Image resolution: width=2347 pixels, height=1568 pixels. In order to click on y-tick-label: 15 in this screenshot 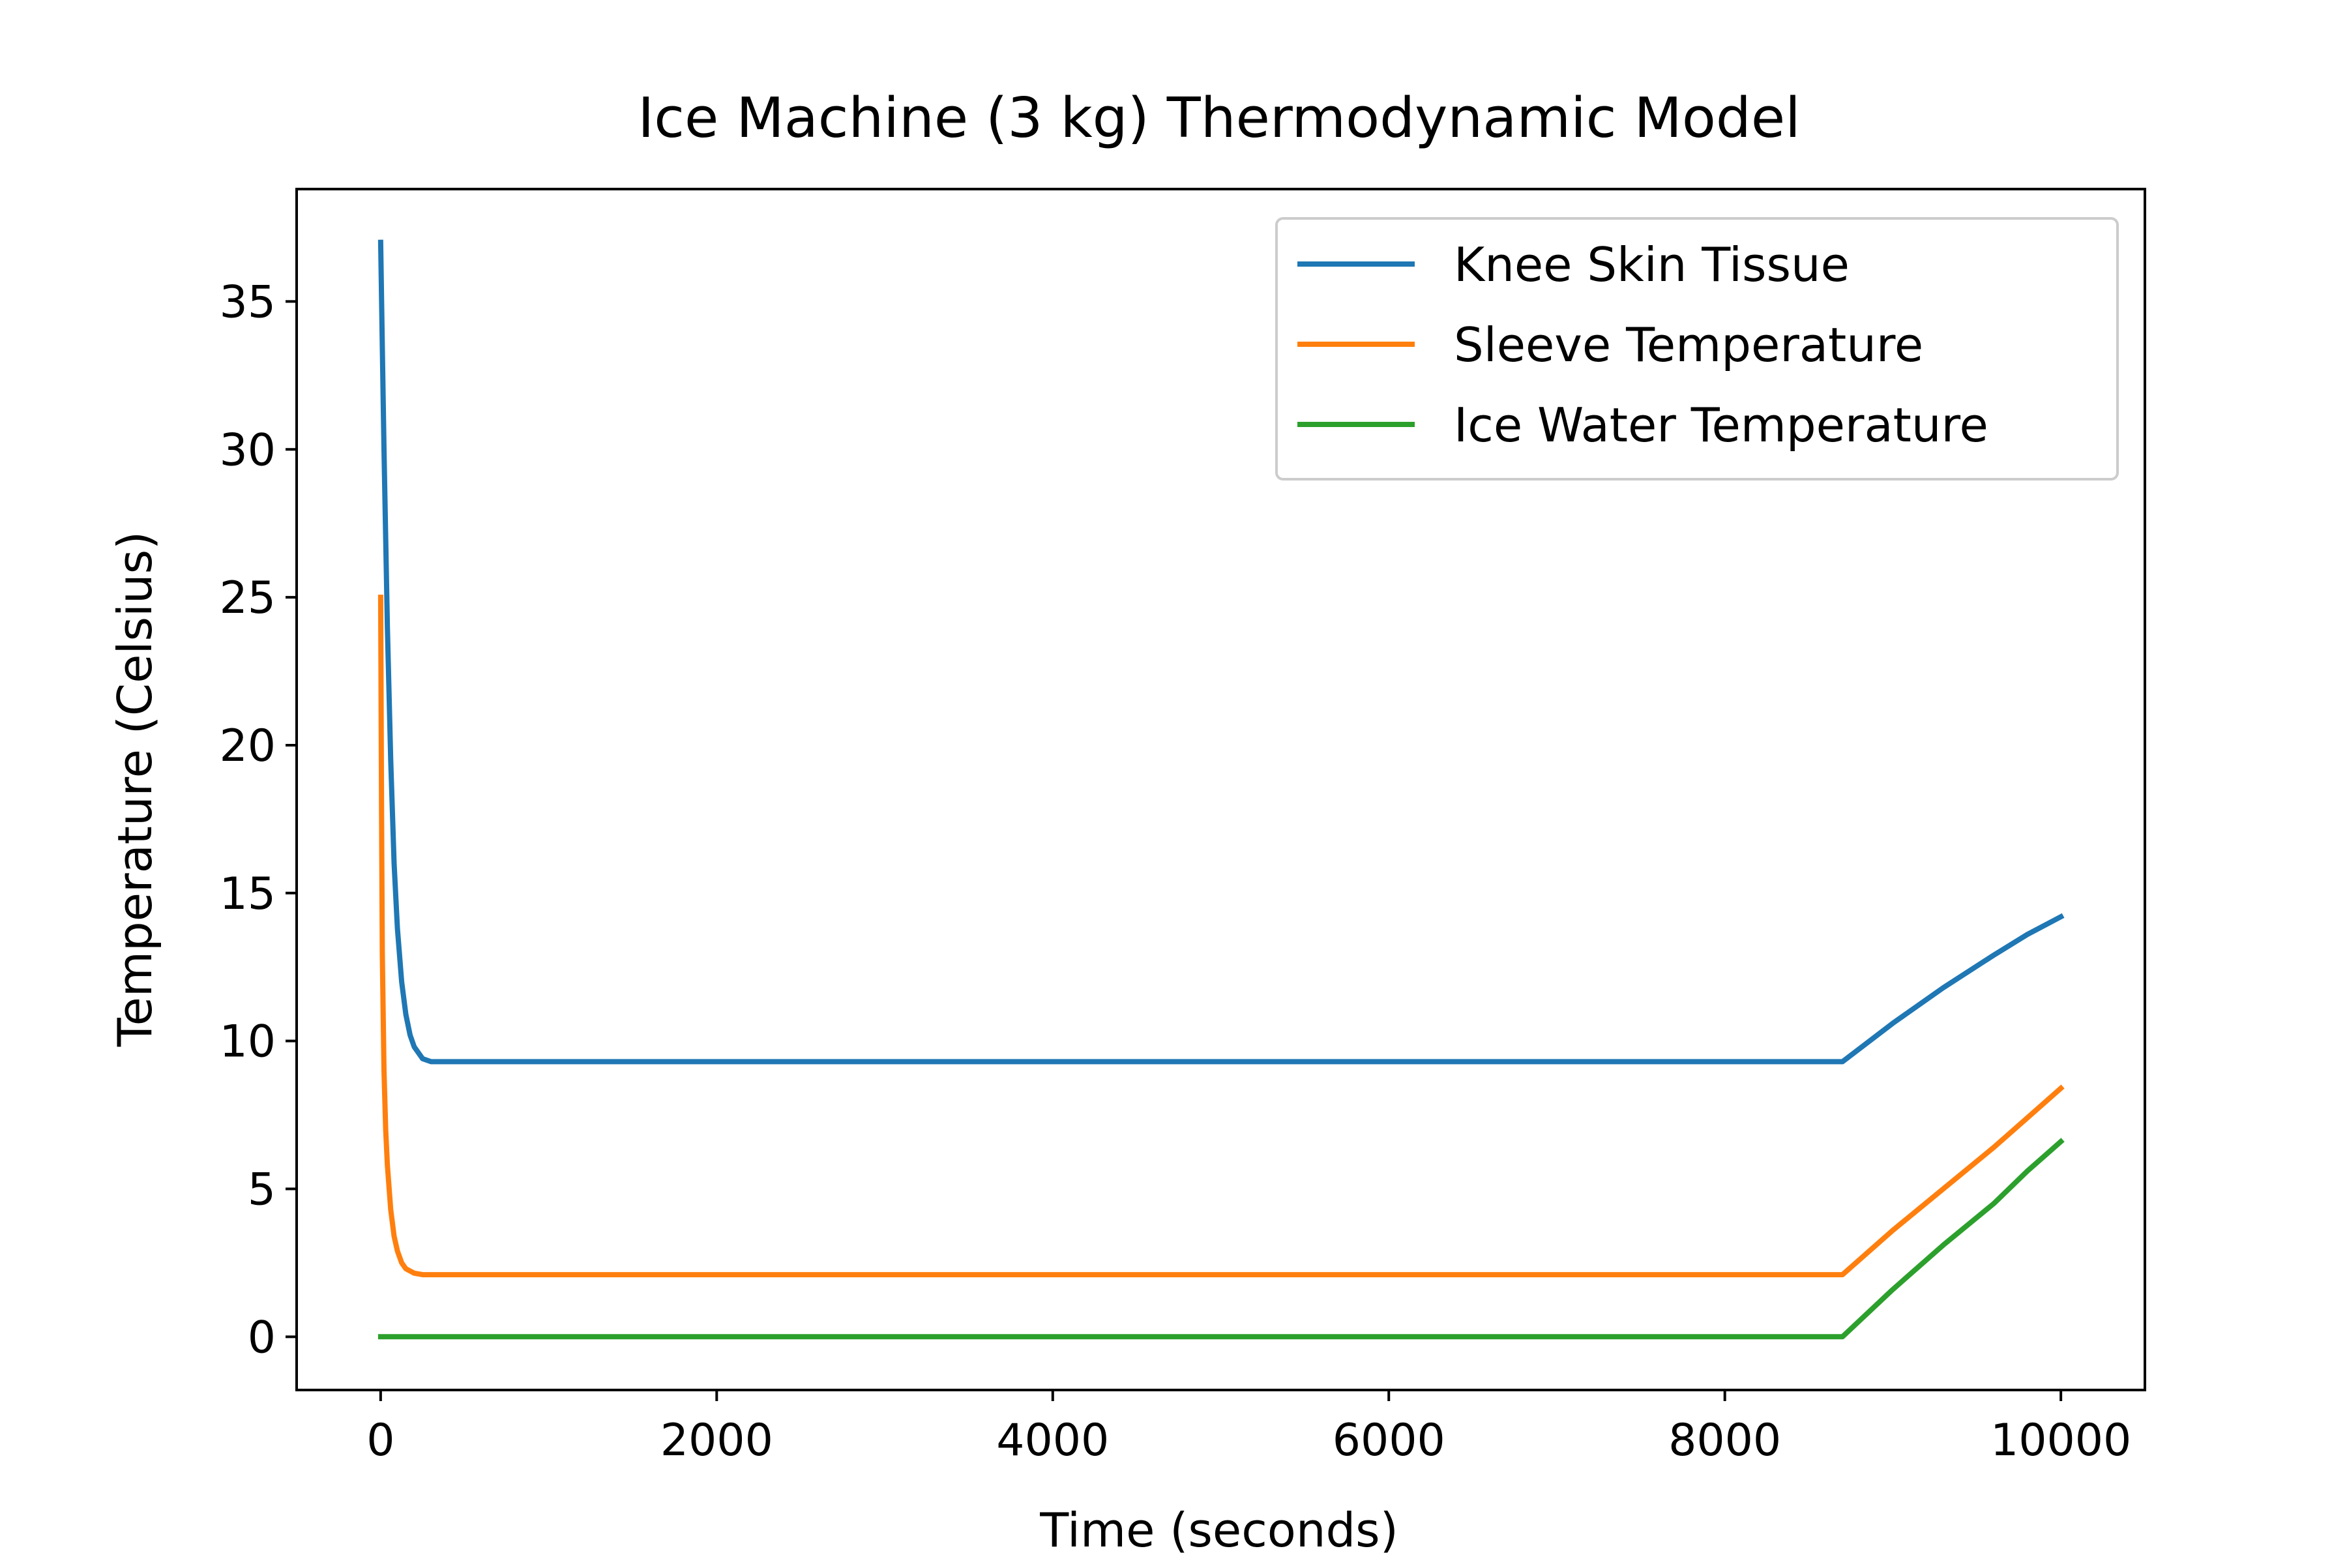, I will do `click(247, 894)`.